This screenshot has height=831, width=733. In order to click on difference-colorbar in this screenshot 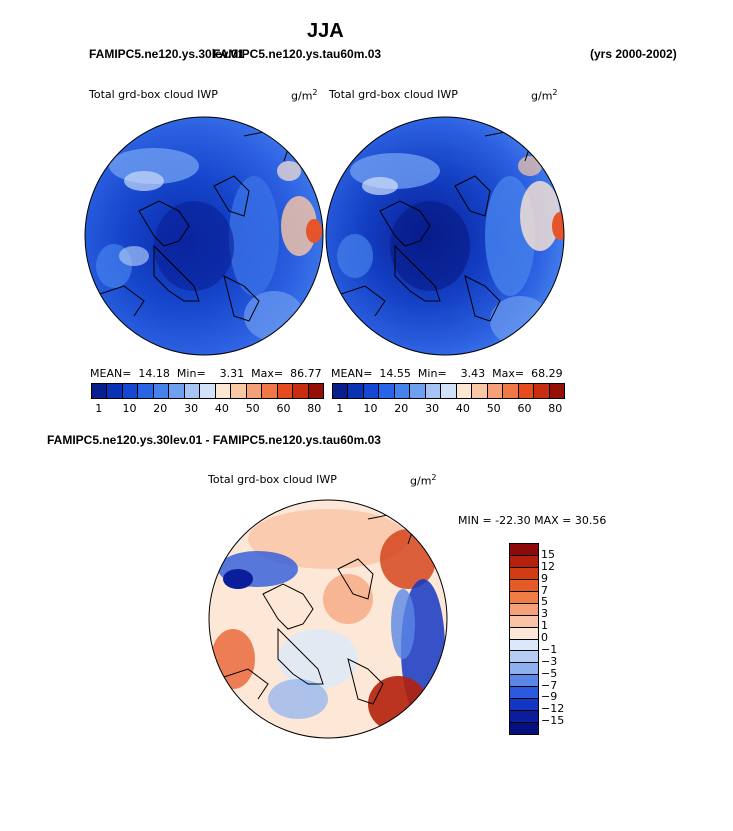, I will do `click(524, 639)`.